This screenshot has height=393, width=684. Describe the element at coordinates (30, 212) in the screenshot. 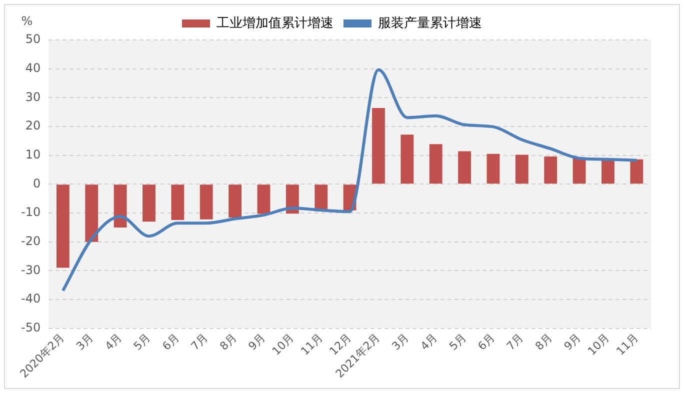

I see `y-tick-label: -10` at that location.